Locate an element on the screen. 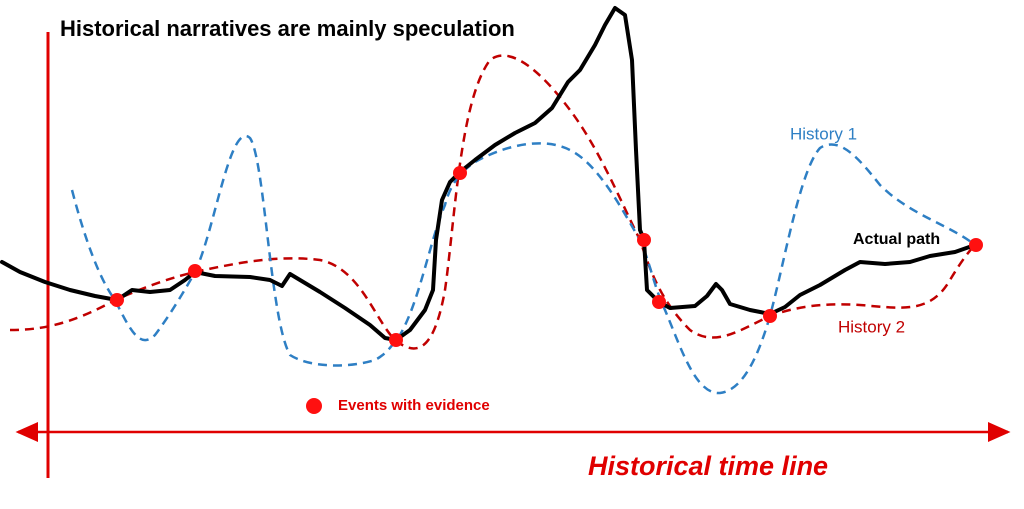 The image size is (1024, 509). actual-path-label: Actual path is located at coordinates (896, 239).